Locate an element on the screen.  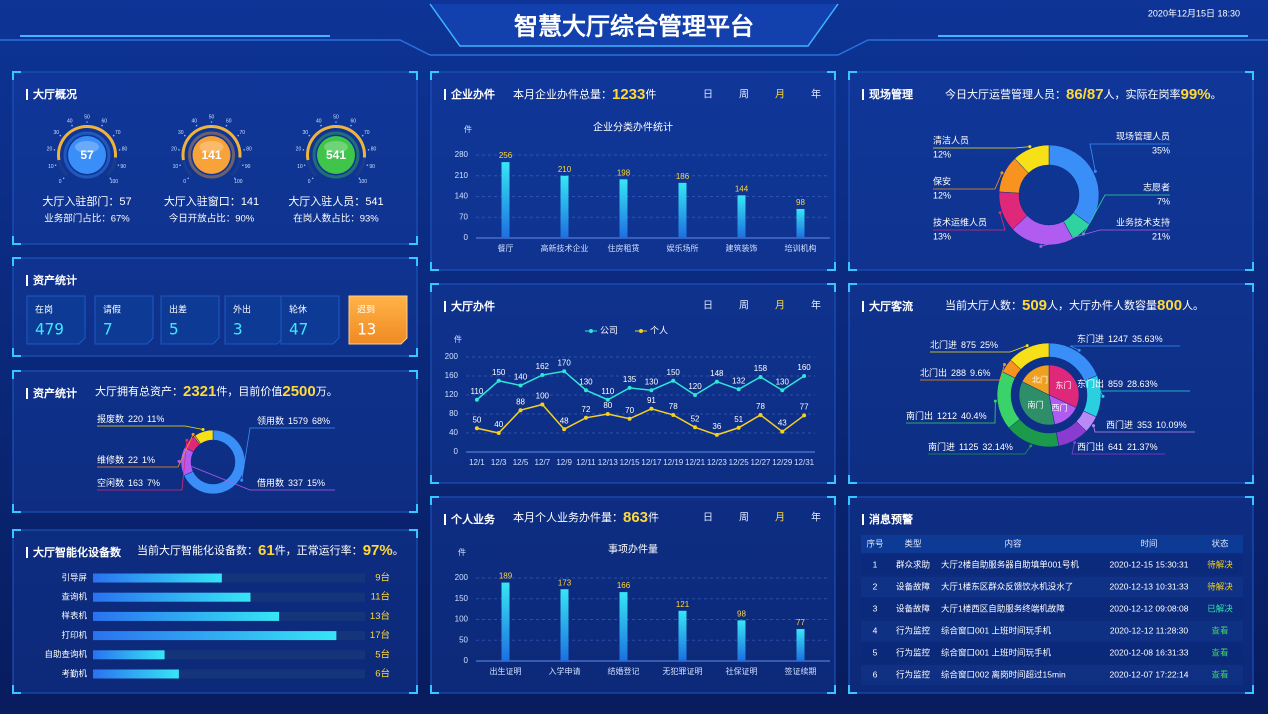
status: 已解决 is located at coordinates (1220, 608).